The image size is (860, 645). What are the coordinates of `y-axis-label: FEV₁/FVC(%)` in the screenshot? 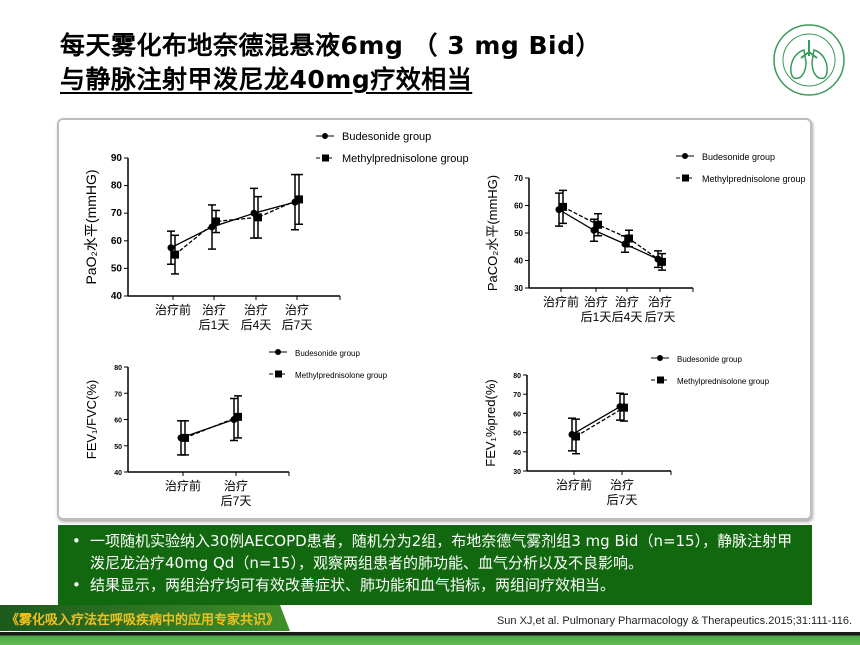 It's located at (91, 420).